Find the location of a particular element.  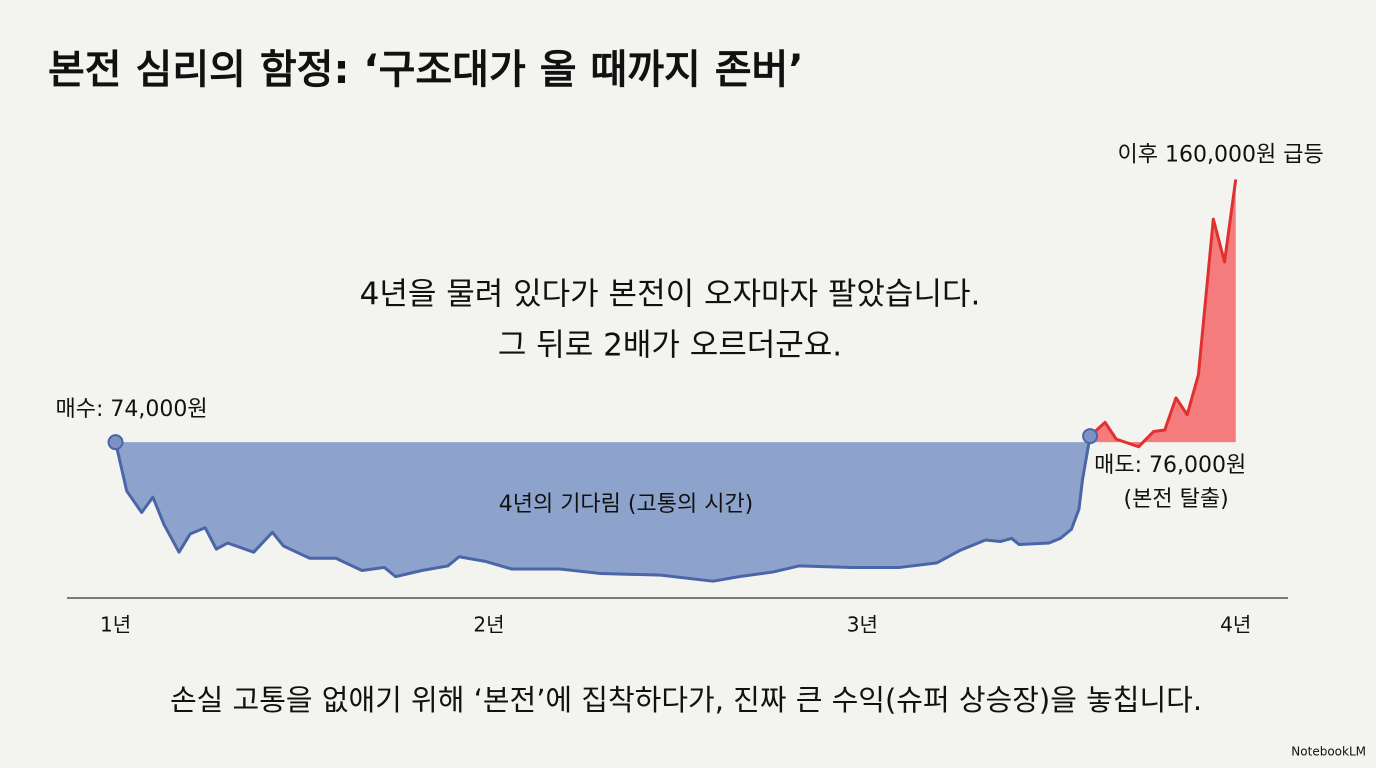

annotation: 4년의 기다림 (고통의 시간) is located at coordinates (626, 504).